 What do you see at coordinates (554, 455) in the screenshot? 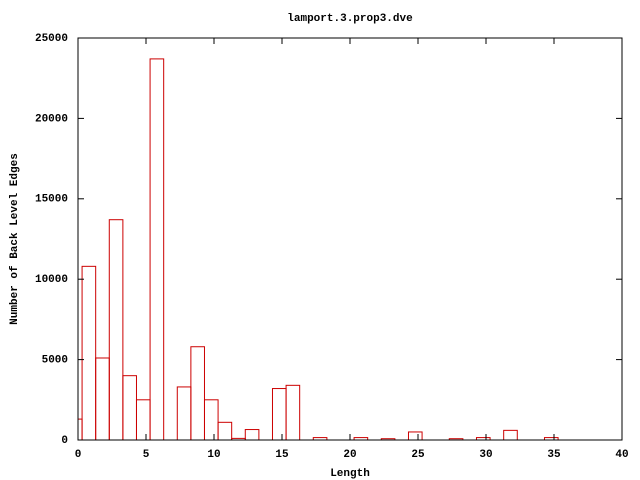
I see `x-tick-label: 35` at bounding box center [554, 455].